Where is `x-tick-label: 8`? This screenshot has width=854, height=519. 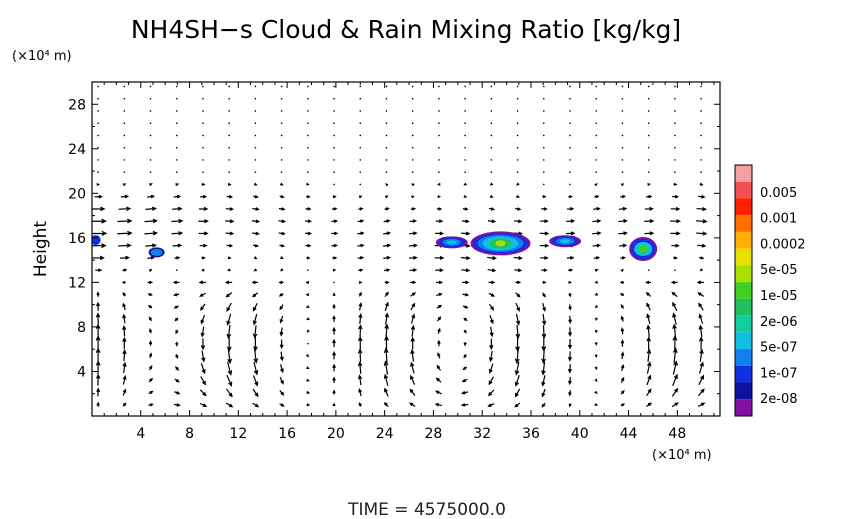 x-tick-label: 8 is located at coordinates (189, 434).